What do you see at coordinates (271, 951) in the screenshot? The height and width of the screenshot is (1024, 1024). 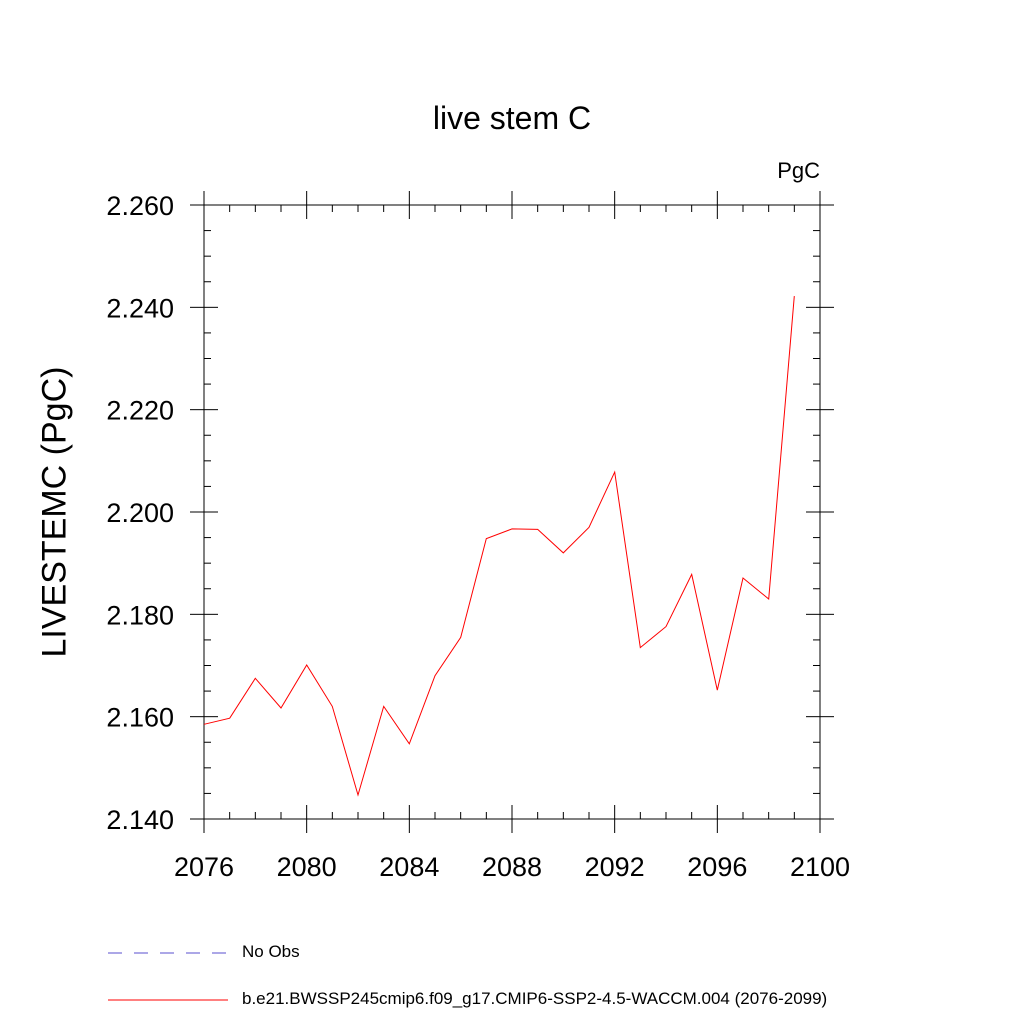 I see `legend-label-no-obs: No Obs` at bounding box center [271, 951].